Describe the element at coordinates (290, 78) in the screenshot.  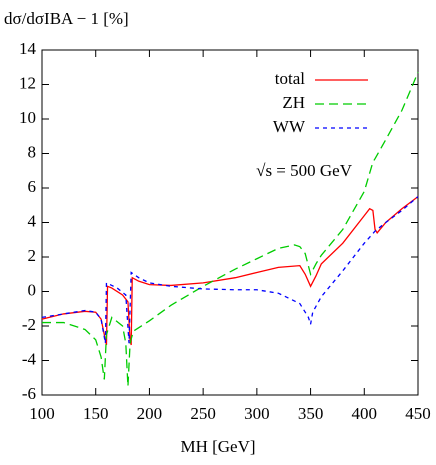
I see `legend-label: total` at that location.